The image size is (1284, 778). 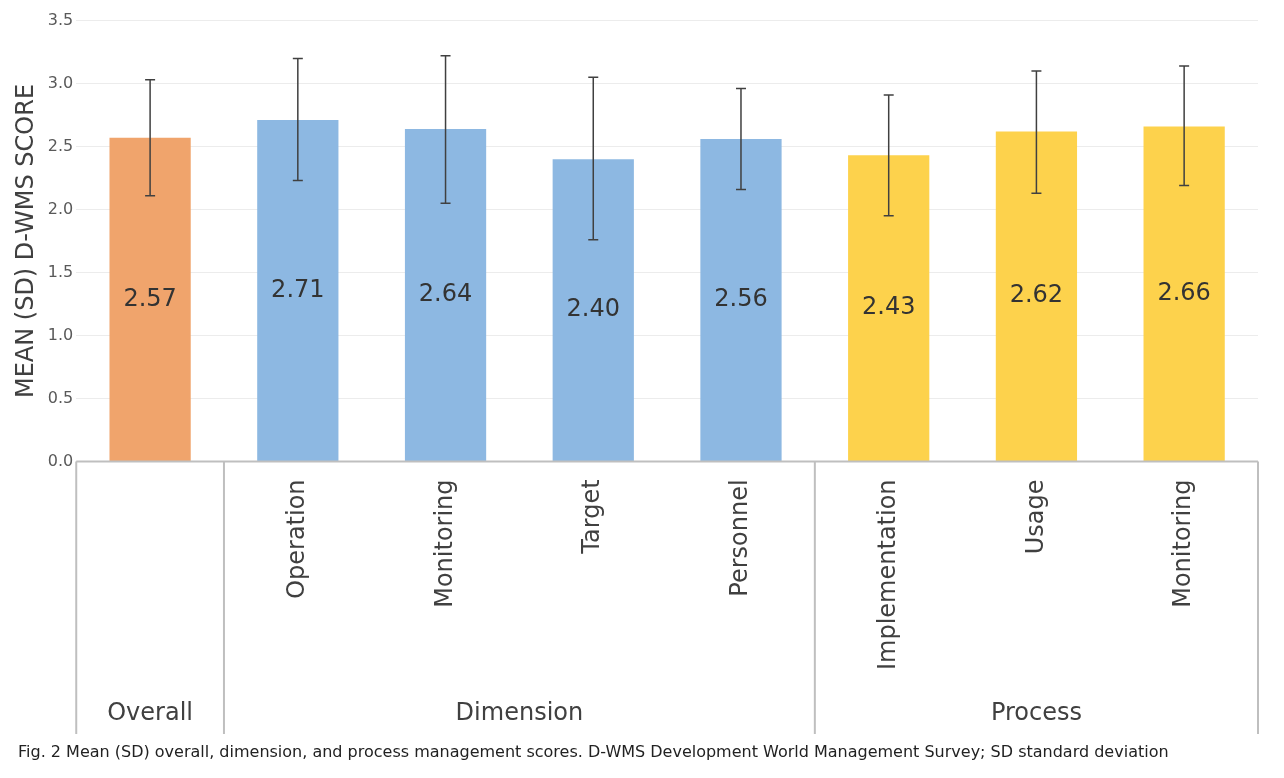 I want to click on data-label: 2.40, so click(x=593, y=308).